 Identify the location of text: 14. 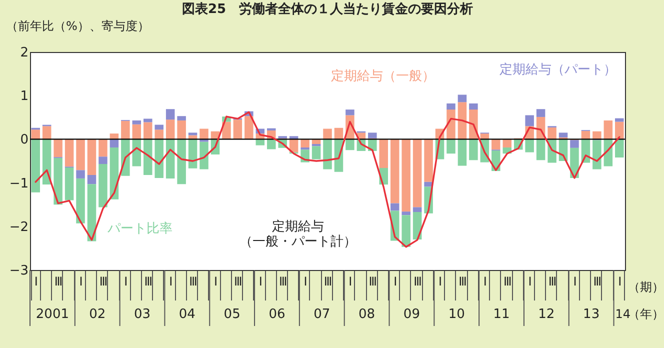
(623, 314).